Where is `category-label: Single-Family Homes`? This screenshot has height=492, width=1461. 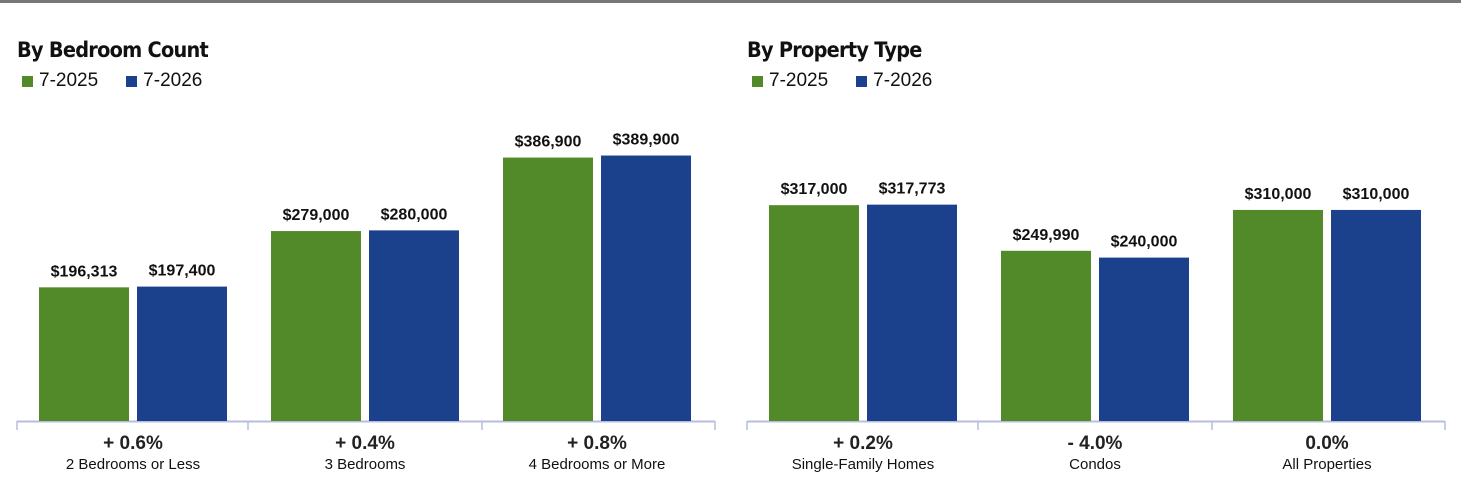 category-label: Single-Family Homes is located at coordinates (863, 464).